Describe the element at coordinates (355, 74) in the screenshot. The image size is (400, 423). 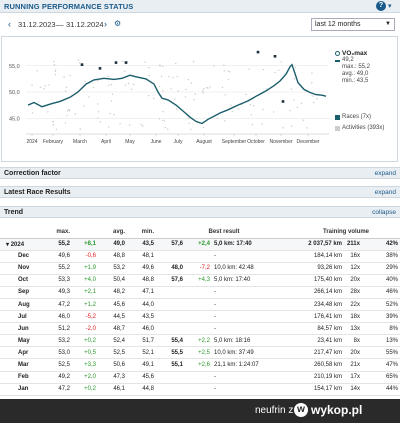
I see `legend-avg: avg.: 49,0` at that location.